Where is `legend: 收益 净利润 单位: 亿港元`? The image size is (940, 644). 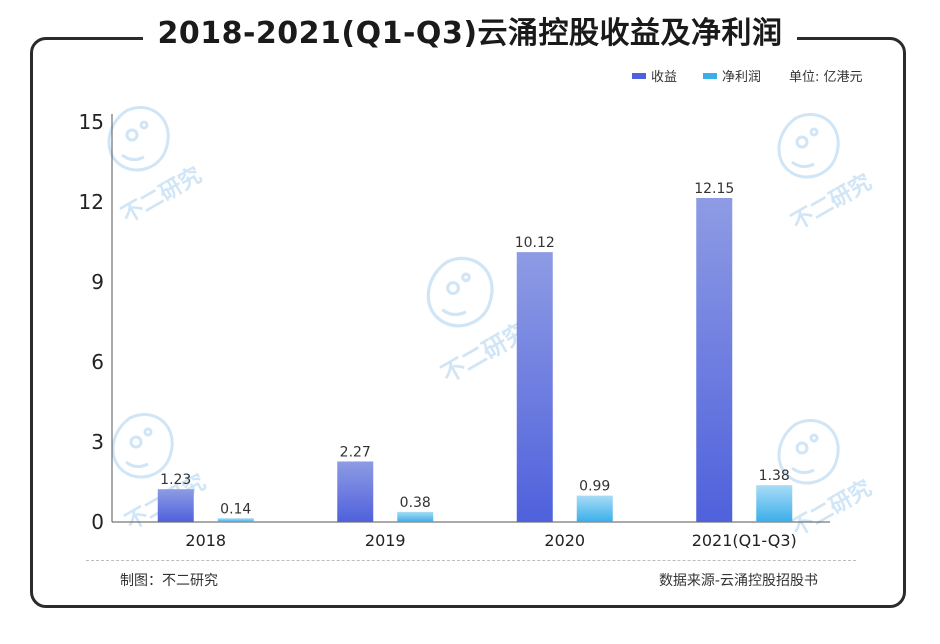
legend: 收益 净利润 单位: 亿港元 is located at coordinates (747, 75).